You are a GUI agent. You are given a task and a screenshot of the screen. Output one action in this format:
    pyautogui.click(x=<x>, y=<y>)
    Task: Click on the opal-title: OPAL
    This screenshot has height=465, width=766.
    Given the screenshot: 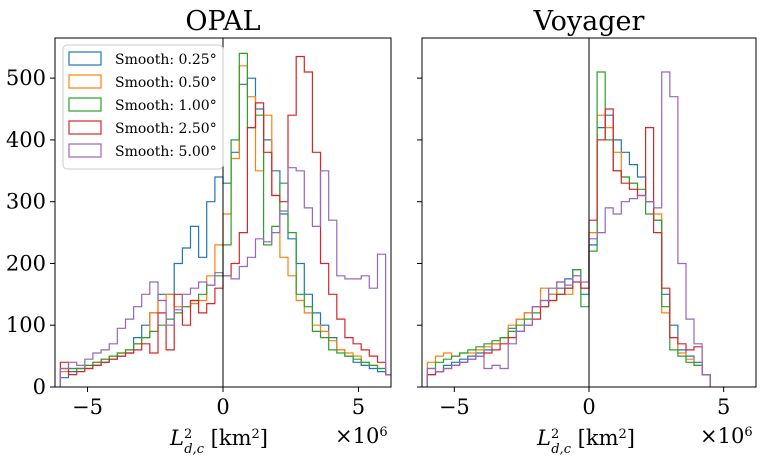 What is the action you would take?
    pyautogui.click(x=222, y=21)
    